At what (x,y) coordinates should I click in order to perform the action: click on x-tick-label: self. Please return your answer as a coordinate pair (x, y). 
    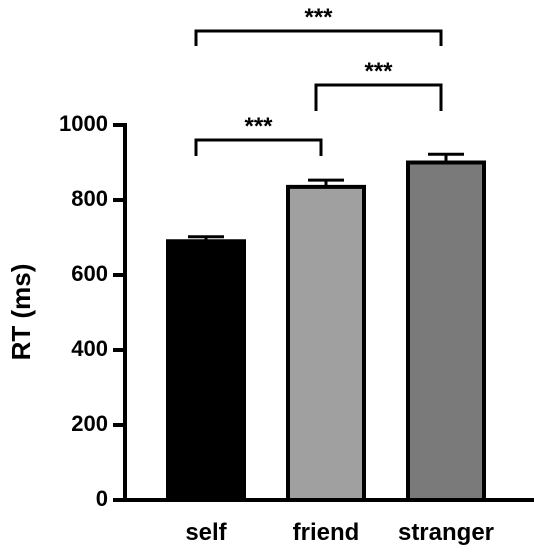
    Looking at the image, I should click on (206, 532).